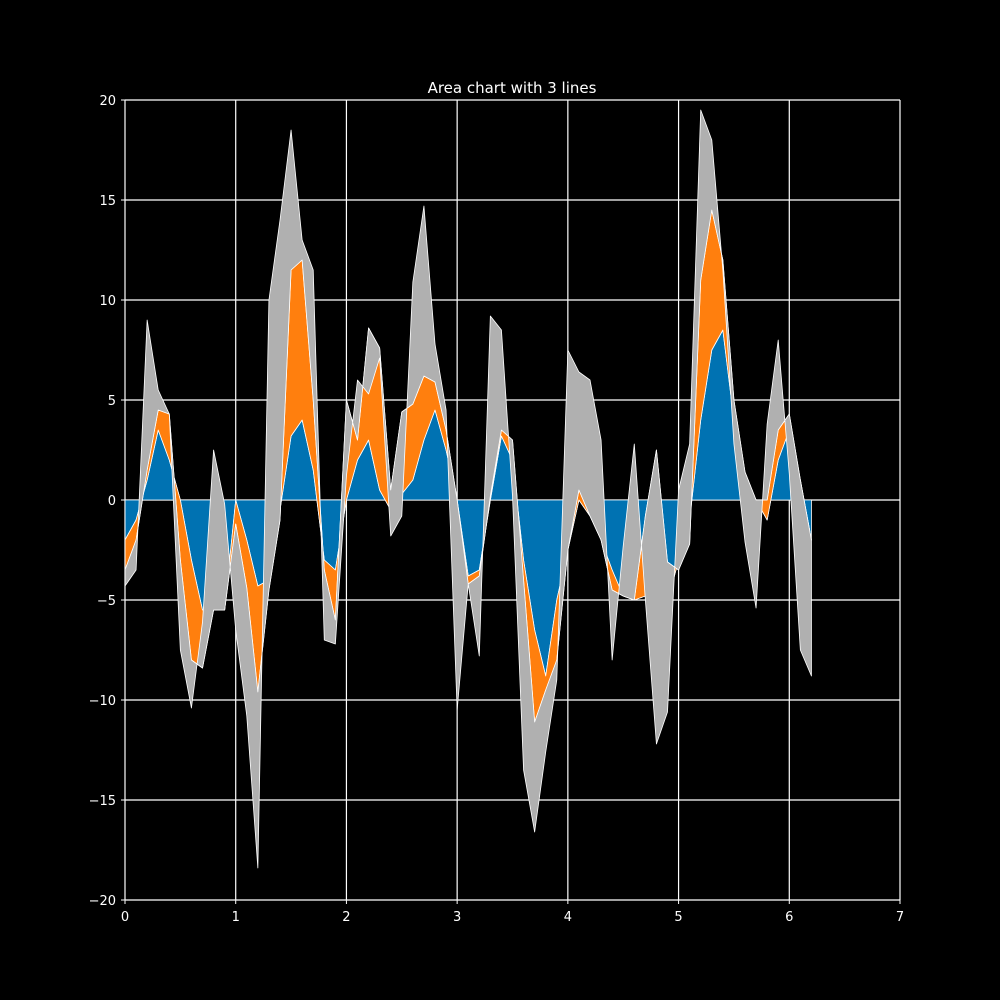 The image size is (1000, 1000). Describe the element at coordinates (512, 912) in the screenshot. I see `x-axis-ticks: 0 1 2 3 4 5 6 7` at that location.